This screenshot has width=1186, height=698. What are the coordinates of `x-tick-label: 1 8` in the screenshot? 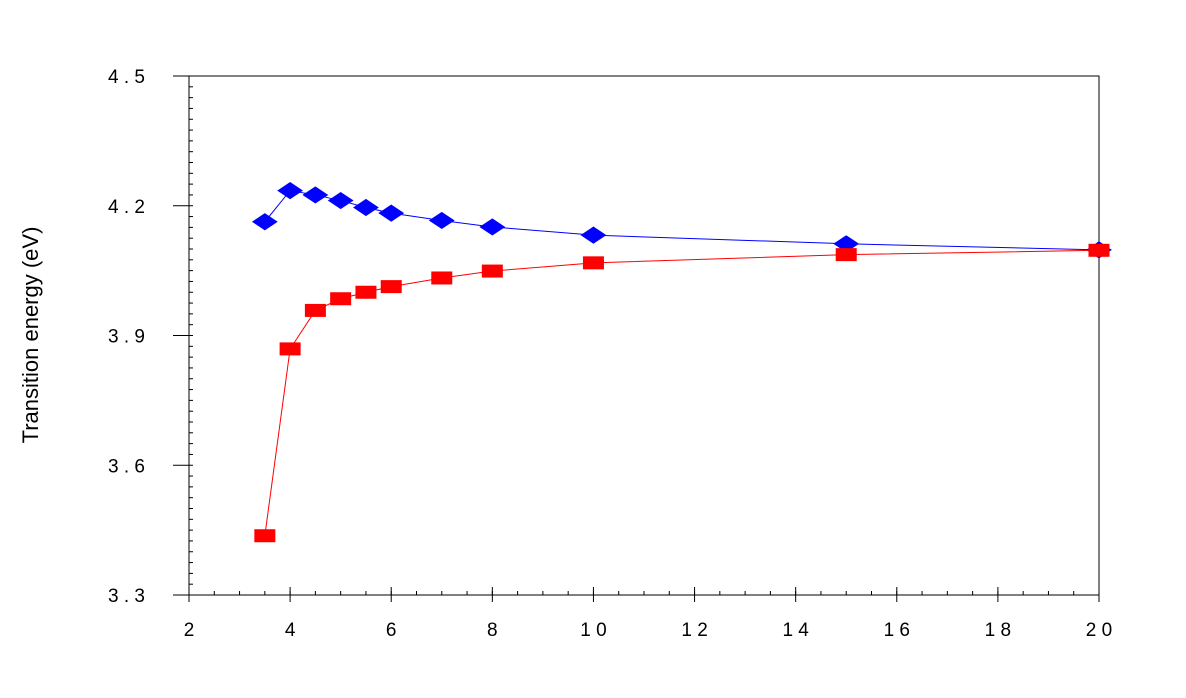 It's located at (998, 630).